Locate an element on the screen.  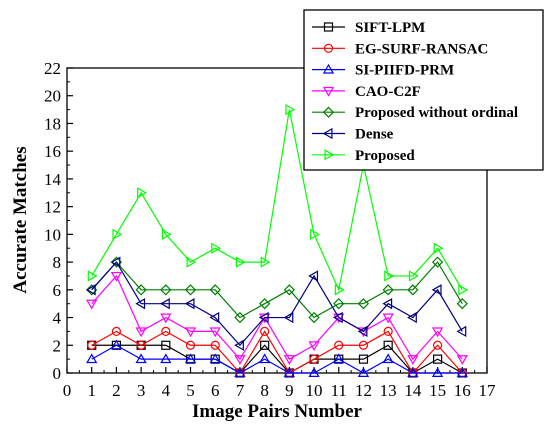
x-tick-label: 4 is located at coordinates (166, 390).